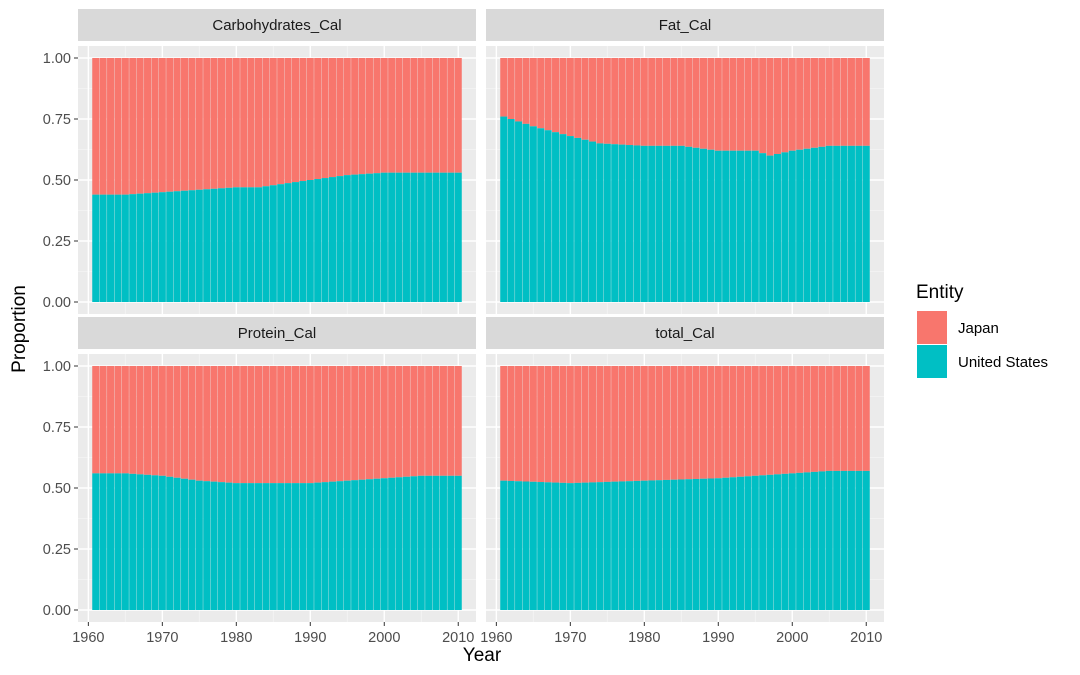  Describe the element at coordinates (57, 120) in the screenshot. I see `y-tick-label: 0.75` at that location.